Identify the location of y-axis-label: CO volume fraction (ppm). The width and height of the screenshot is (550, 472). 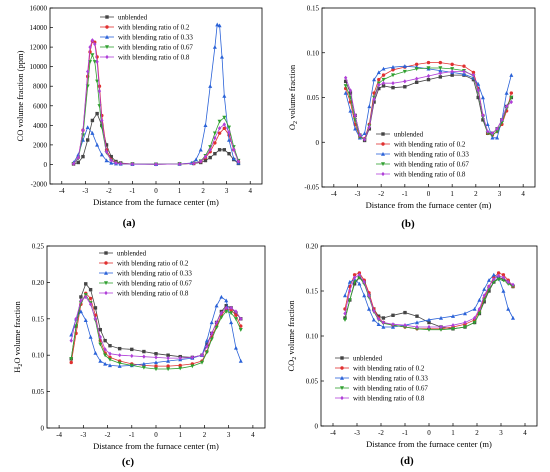
(20, 95).